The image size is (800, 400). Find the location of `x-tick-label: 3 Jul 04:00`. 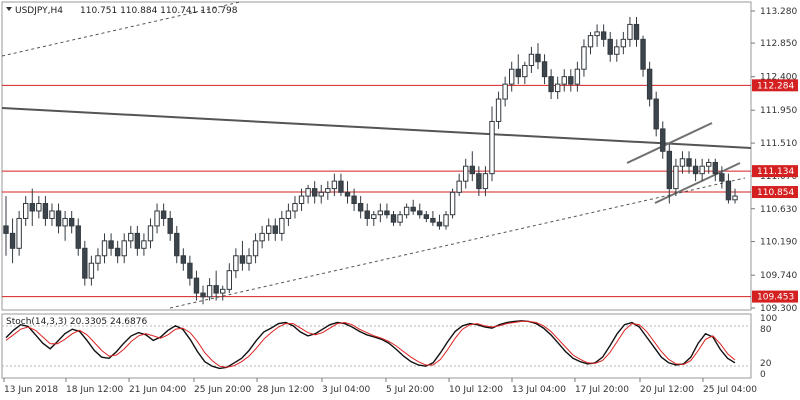

x-tick-label: 3 Jul 04:00 is located at coordinates (346, 390).